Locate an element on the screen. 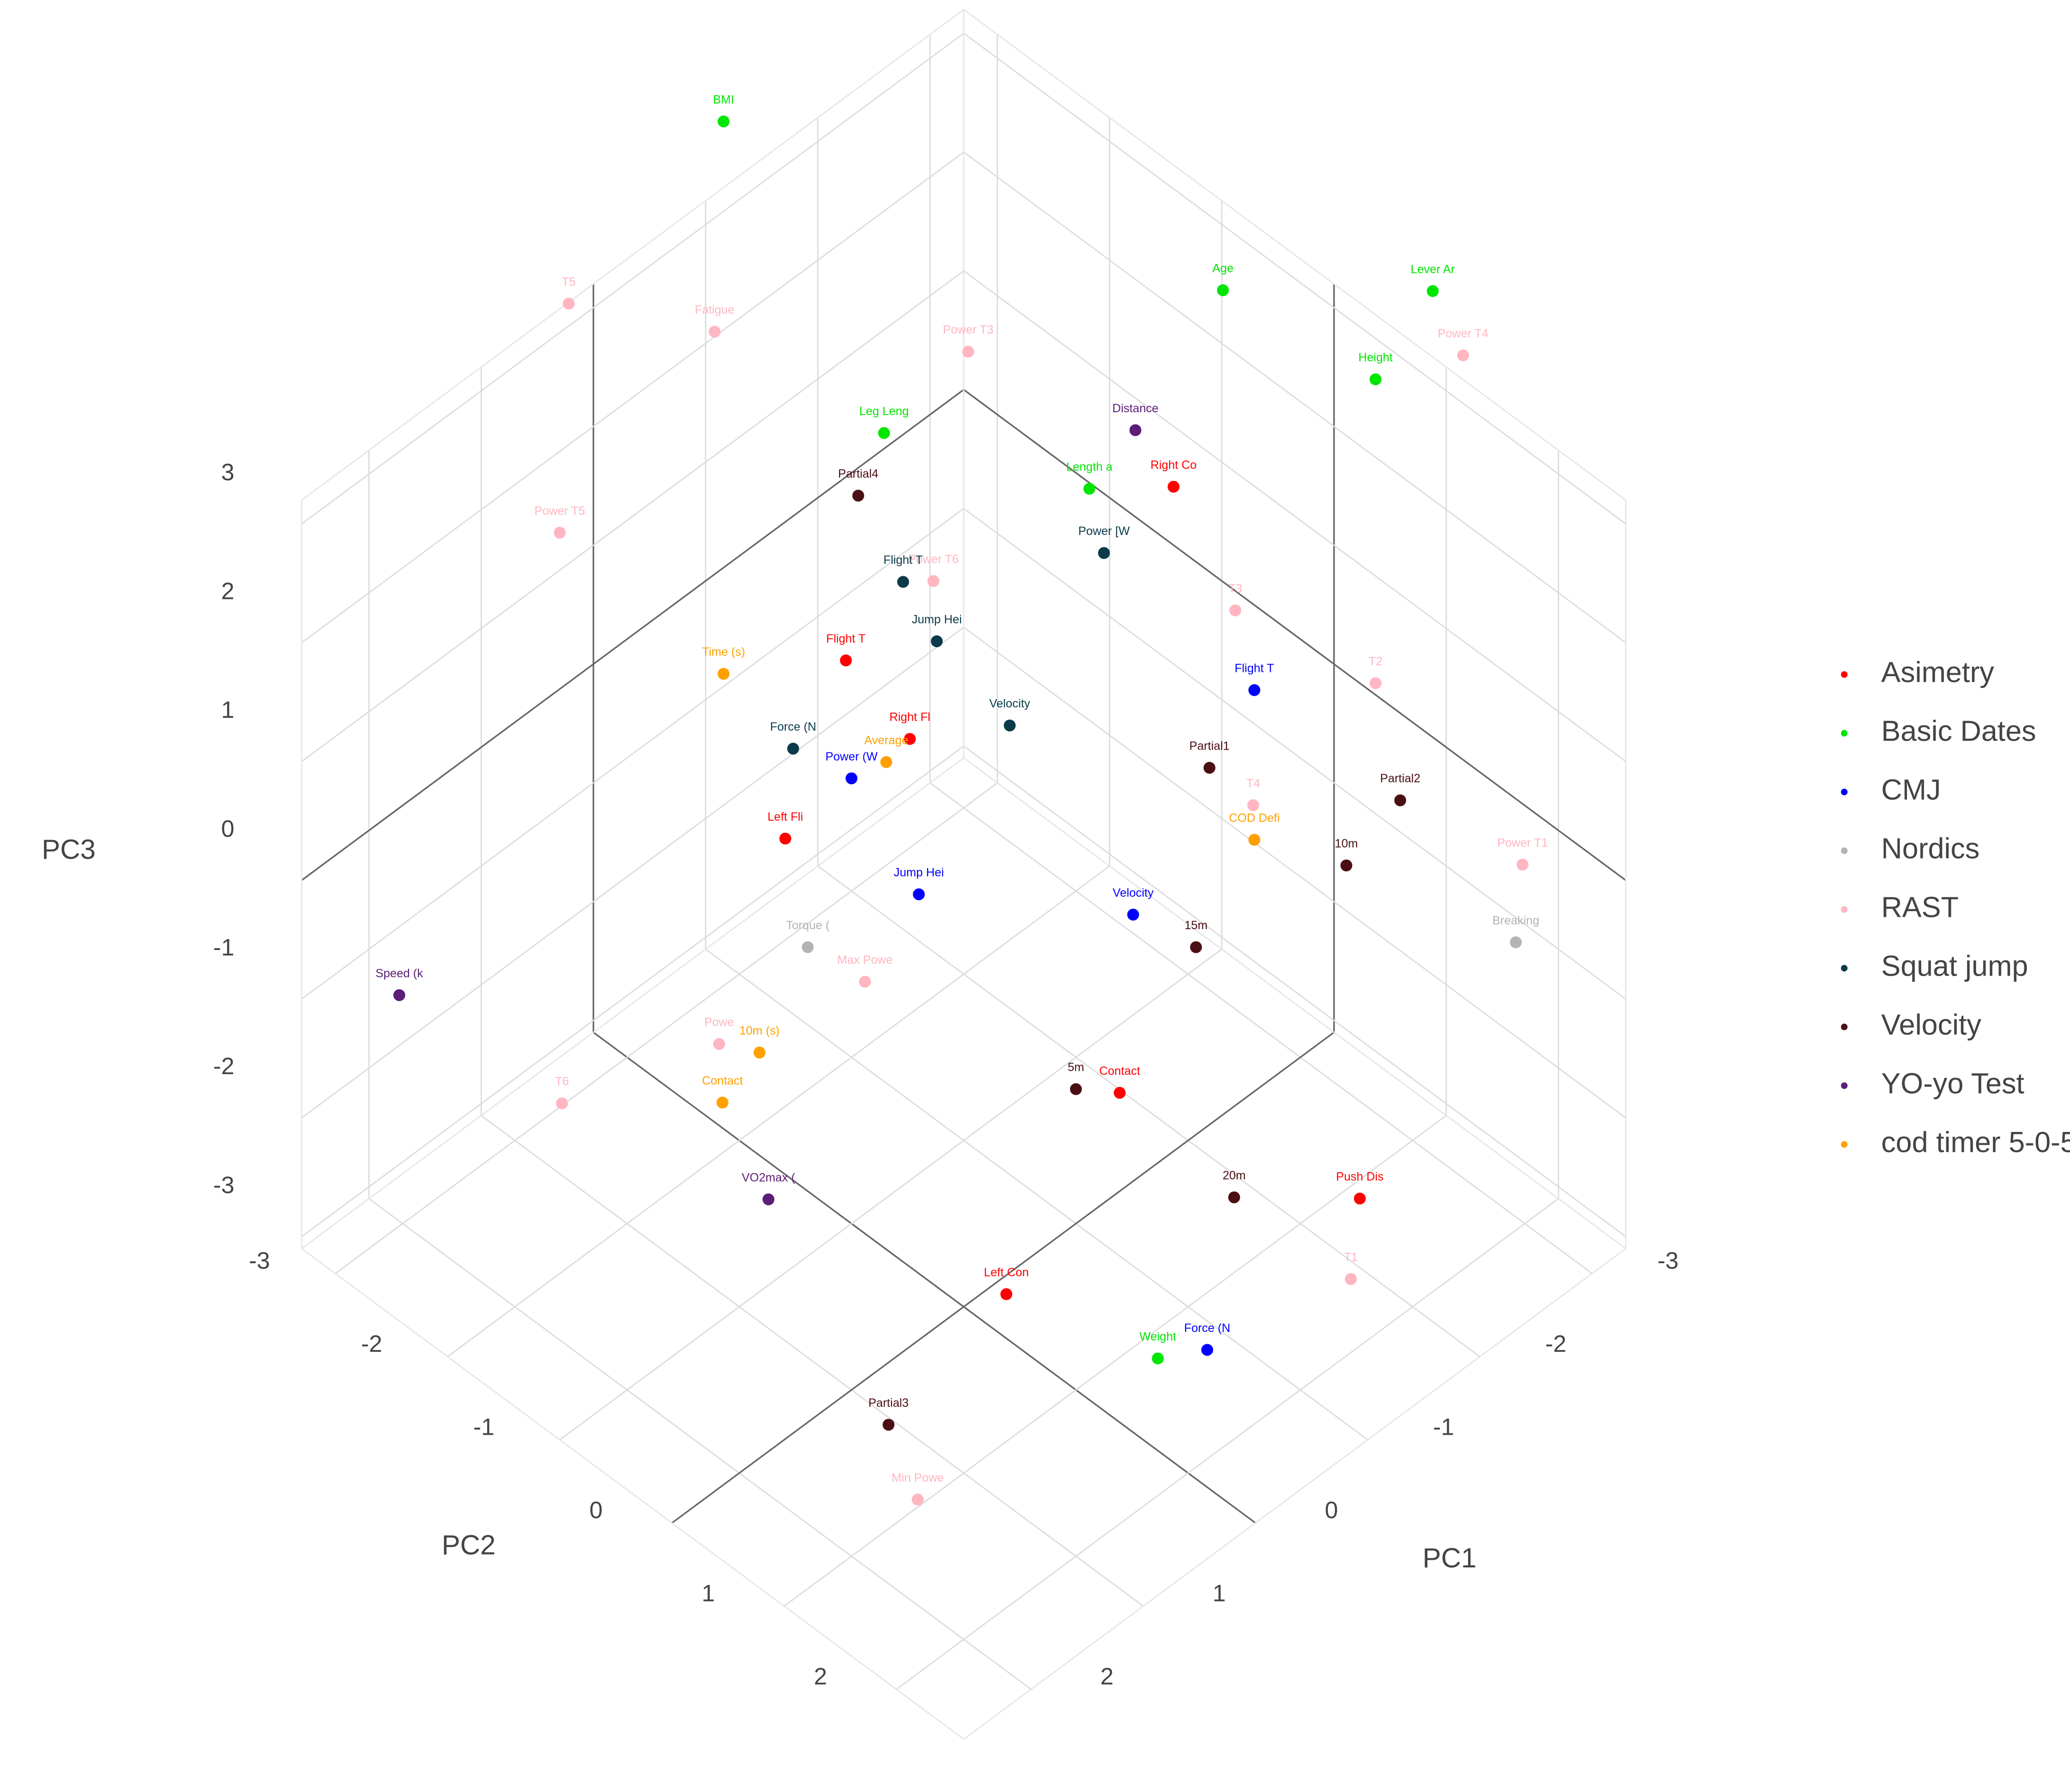  z-tick-label: -2 is located at coordinates (224, 1066).